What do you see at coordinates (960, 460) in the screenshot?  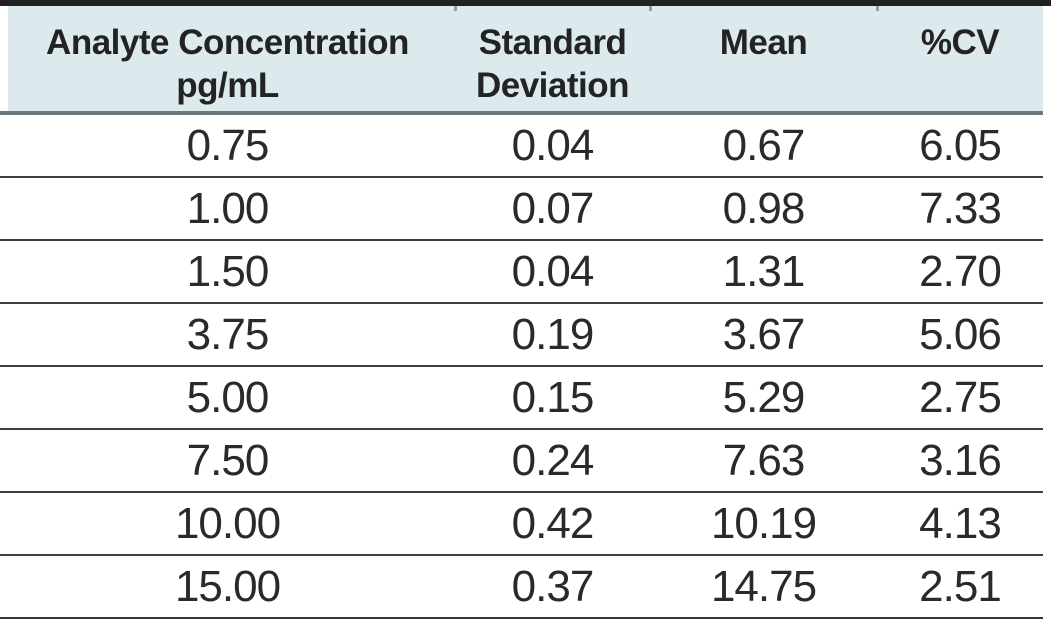 I see `cell-percent-cv: 3.16` at bounding box center [960, 460].